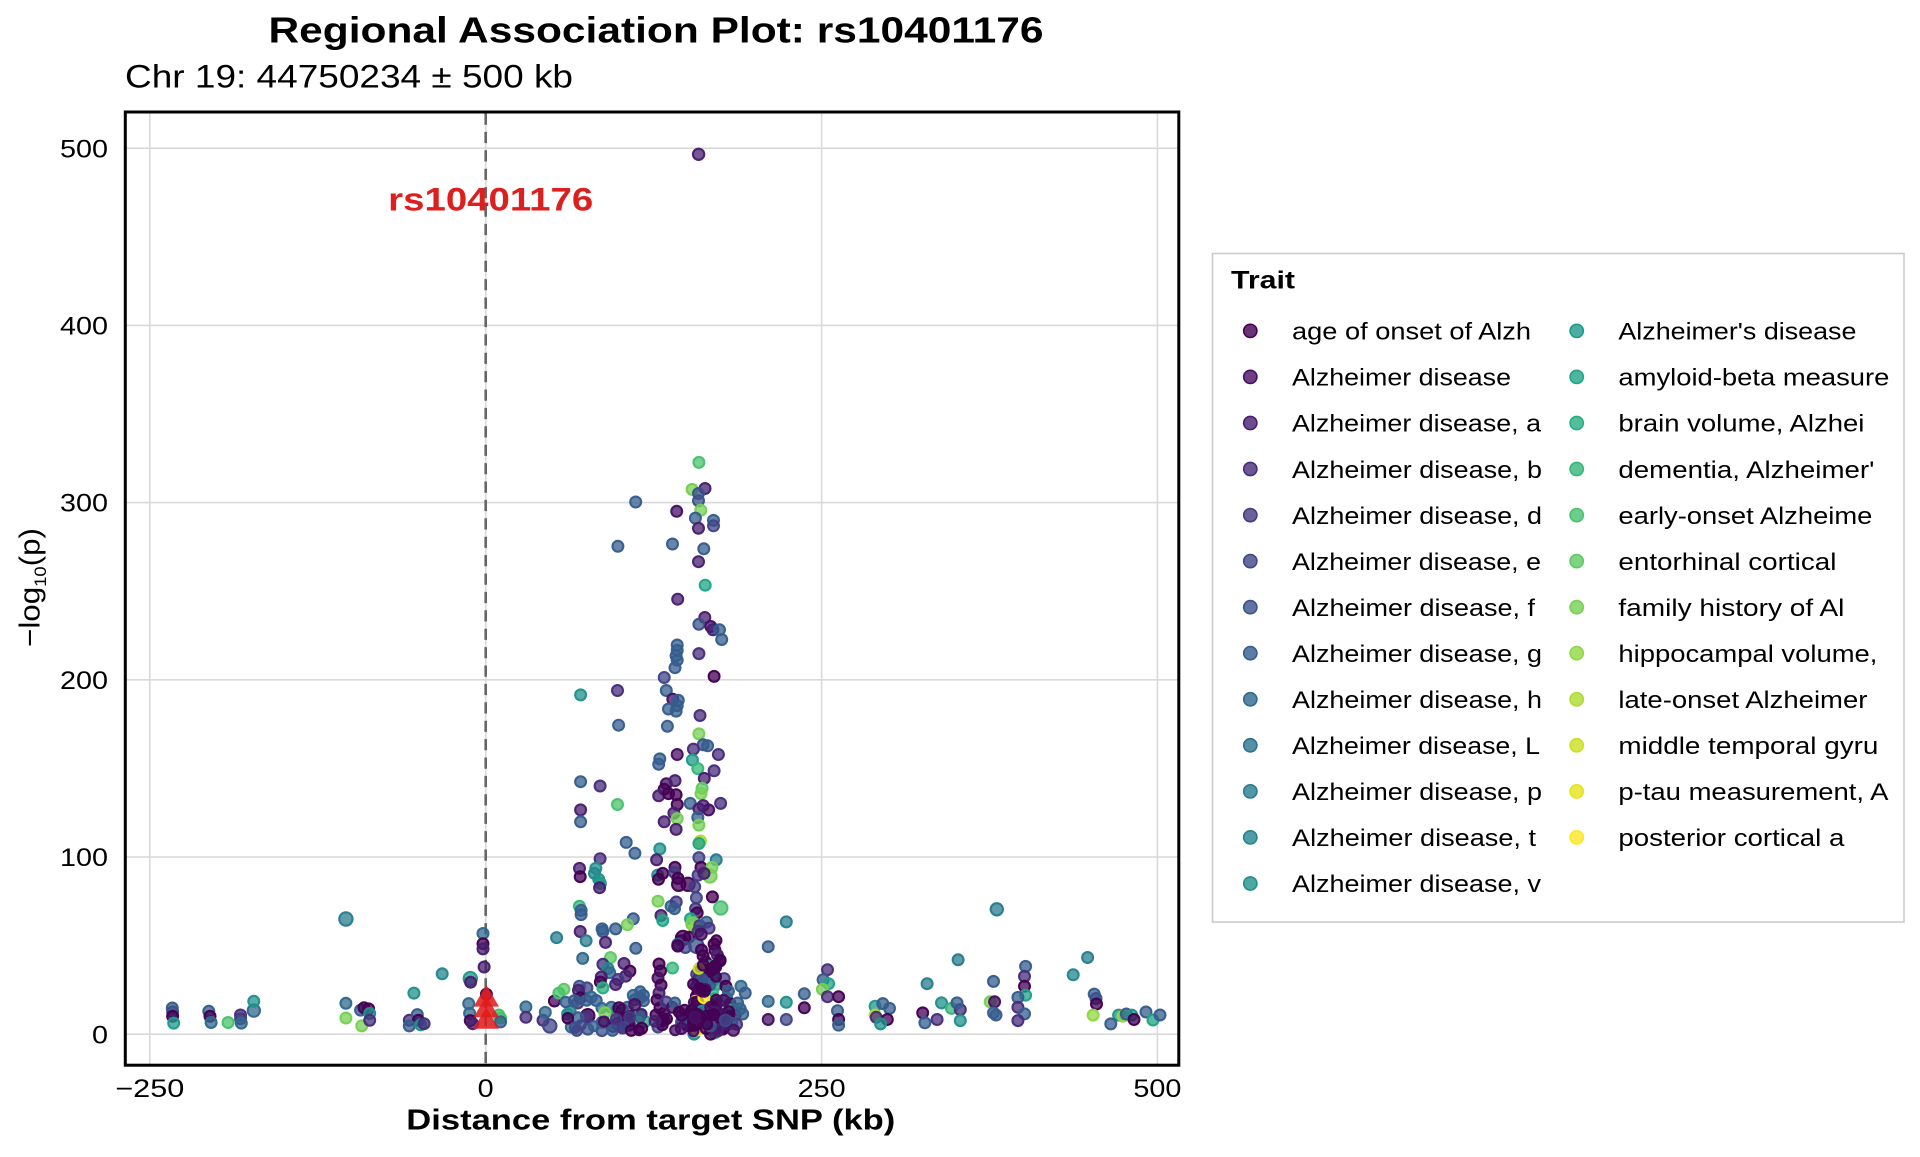 The width and height of the screenshot is (1920, 1157). Describe the element at coordinates (1727, 562) in the screenshot. I see `svg-text: entorhinal cortical` at that location.